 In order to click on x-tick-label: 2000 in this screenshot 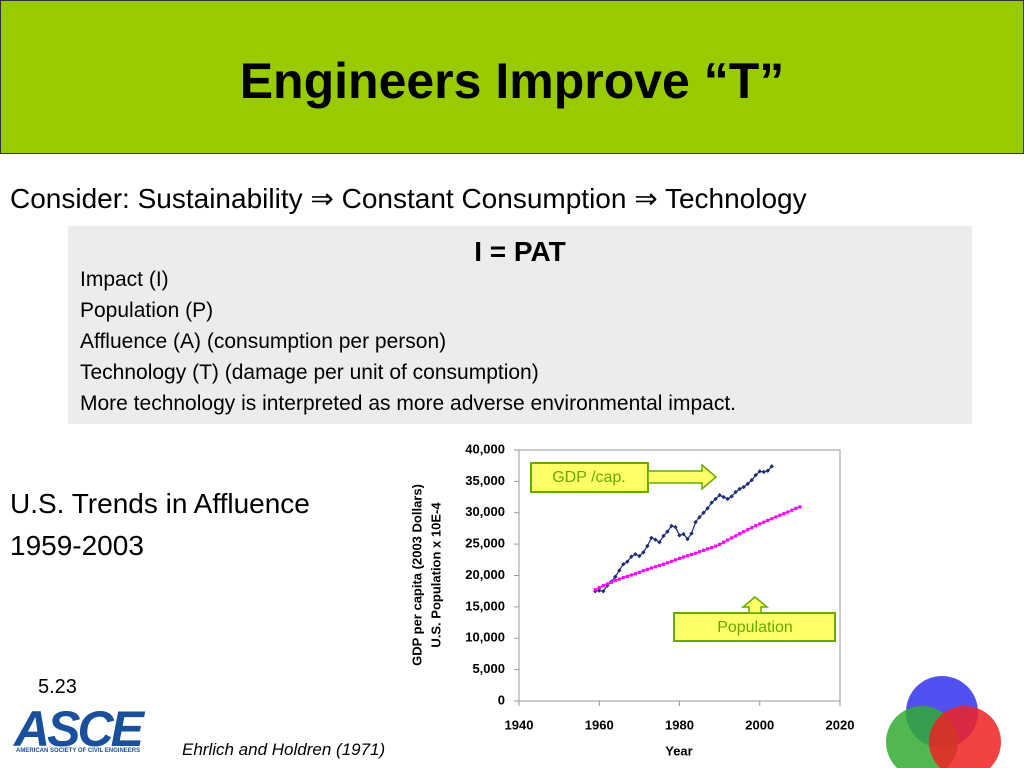, I will do `click(759, 724)`.